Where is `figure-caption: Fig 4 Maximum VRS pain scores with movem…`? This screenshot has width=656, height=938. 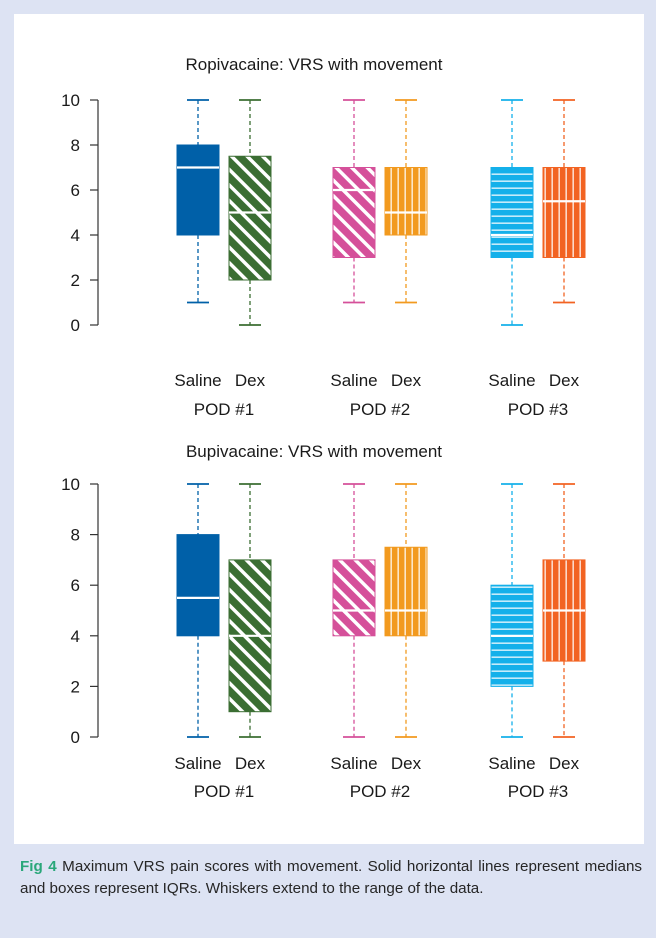
figure-caption: Fig 4 Maximum VRS pain scores with movem… is located at coordinates (331, 878).